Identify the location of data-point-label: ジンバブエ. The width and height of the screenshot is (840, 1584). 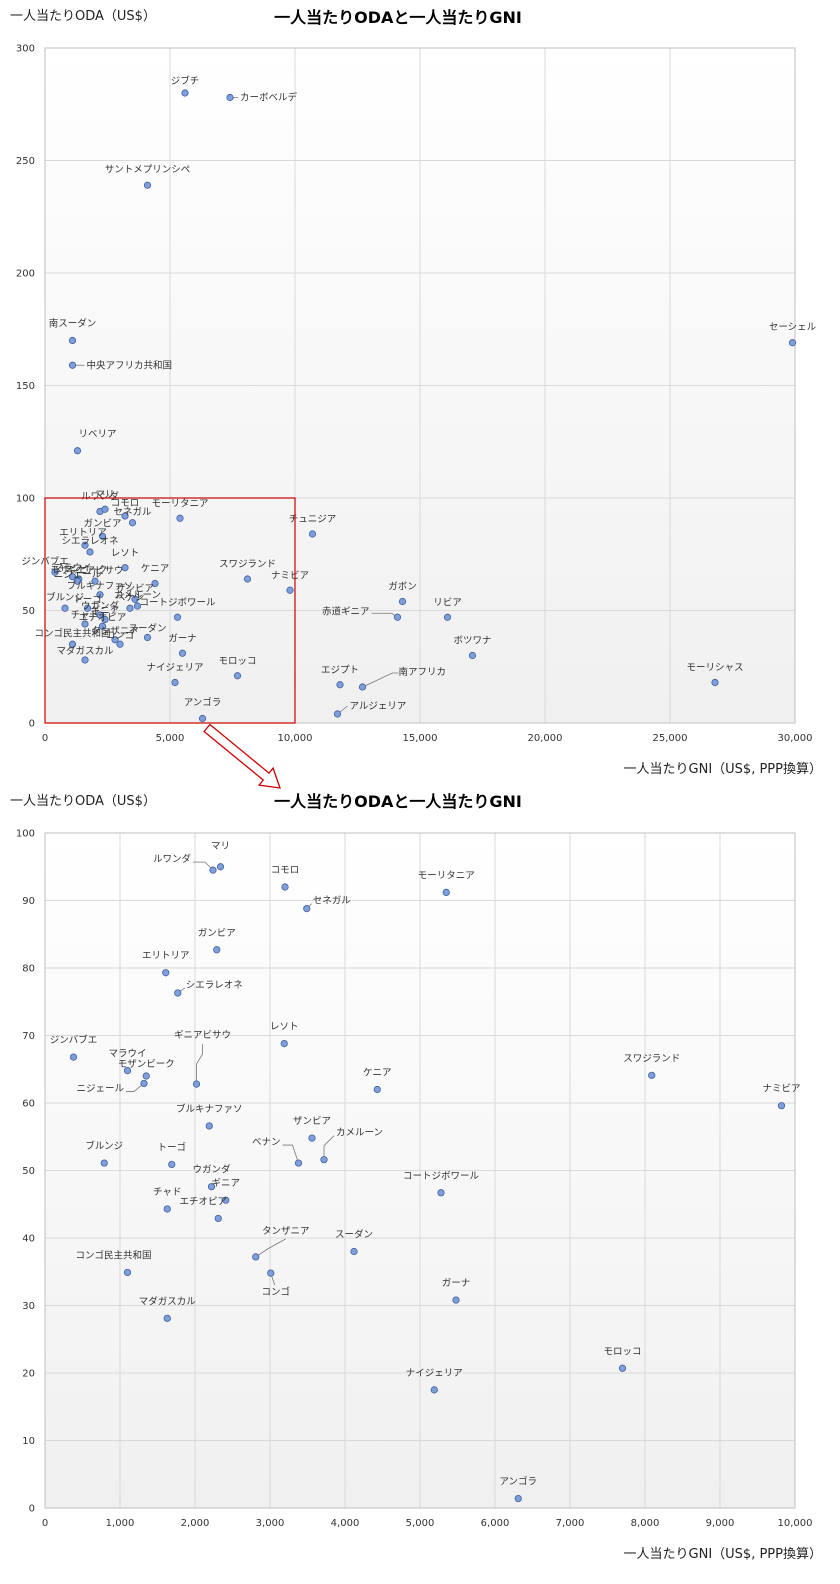
(74, 1040).